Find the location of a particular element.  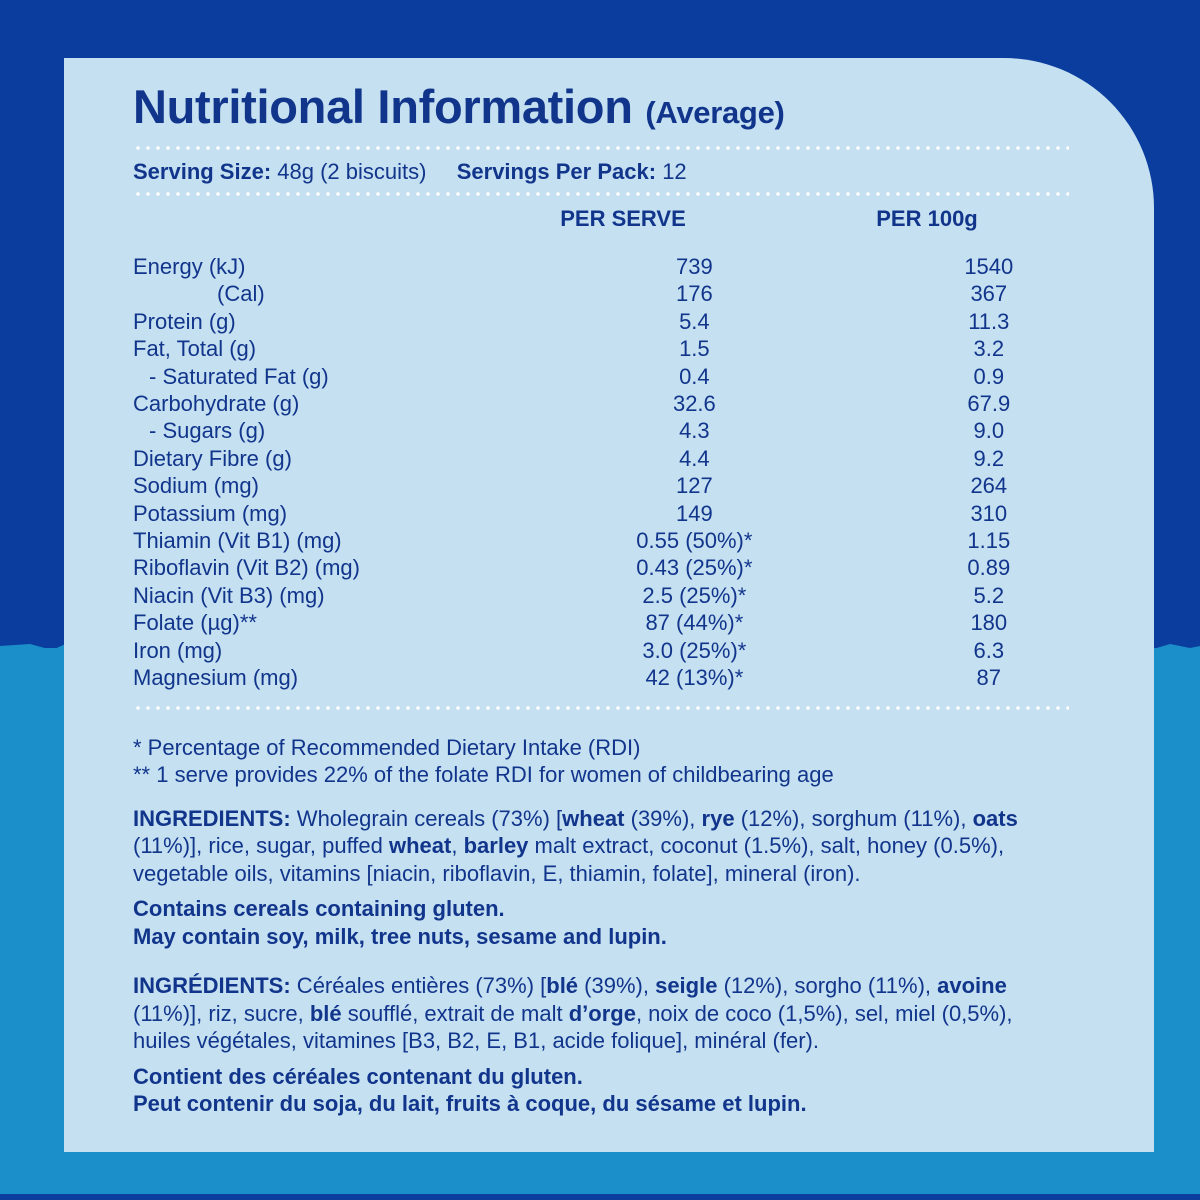

nutrient-label-cell: - Sugars (g) is located at coordinates (373, 430).